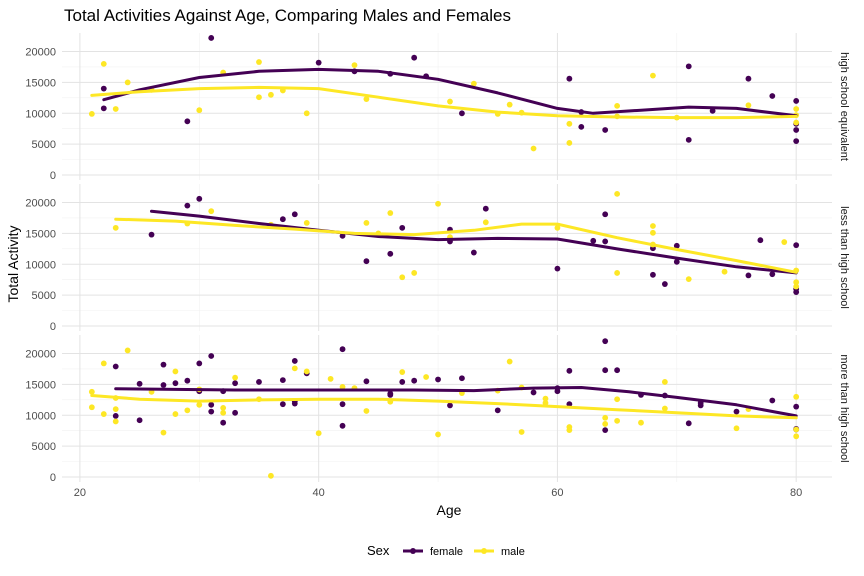  I want to click on y-tick-label: 10000, so click(40, 416).